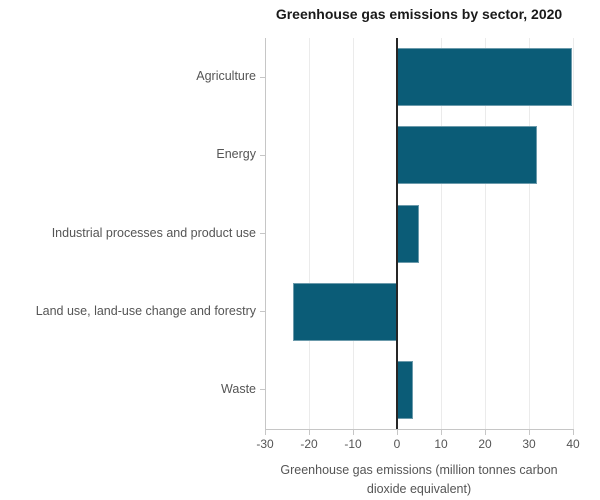 This screenshot has height=500, width=600. Describe the element at coordinates (485, 444) in the screenshot. I see `x-axis-tick-label: 20` at that location.